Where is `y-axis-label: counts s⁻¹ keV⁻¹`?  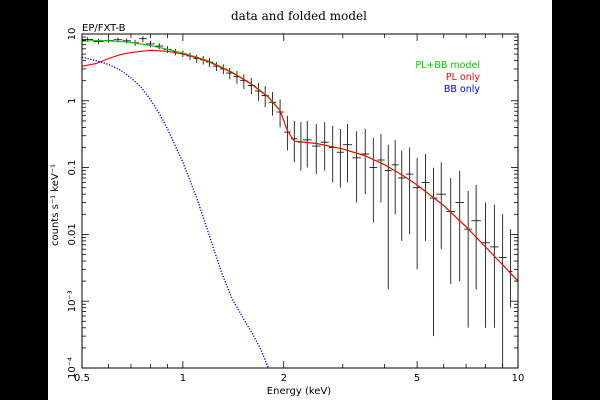
y-axis-label: counts s⁻¹ keV⁻¹ is located at coordinates (55, 205).